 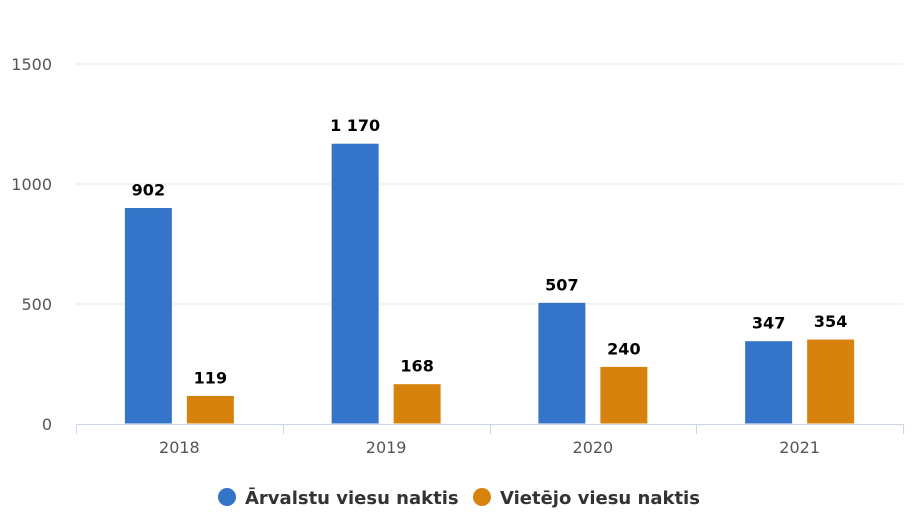 I want to click on x-tick-label: 2018, so click(x=179, y=447).